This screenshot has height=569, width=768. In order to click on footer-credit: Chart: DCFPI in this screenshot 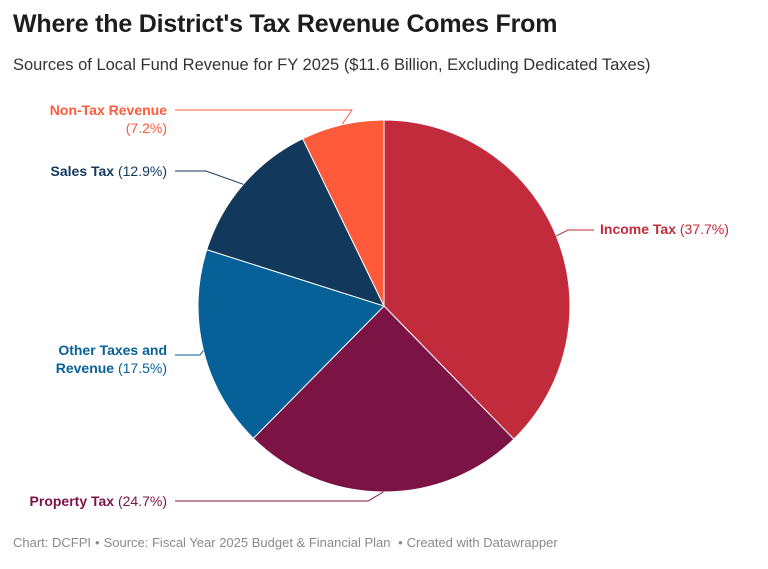, I will do `click(52, 542)`.